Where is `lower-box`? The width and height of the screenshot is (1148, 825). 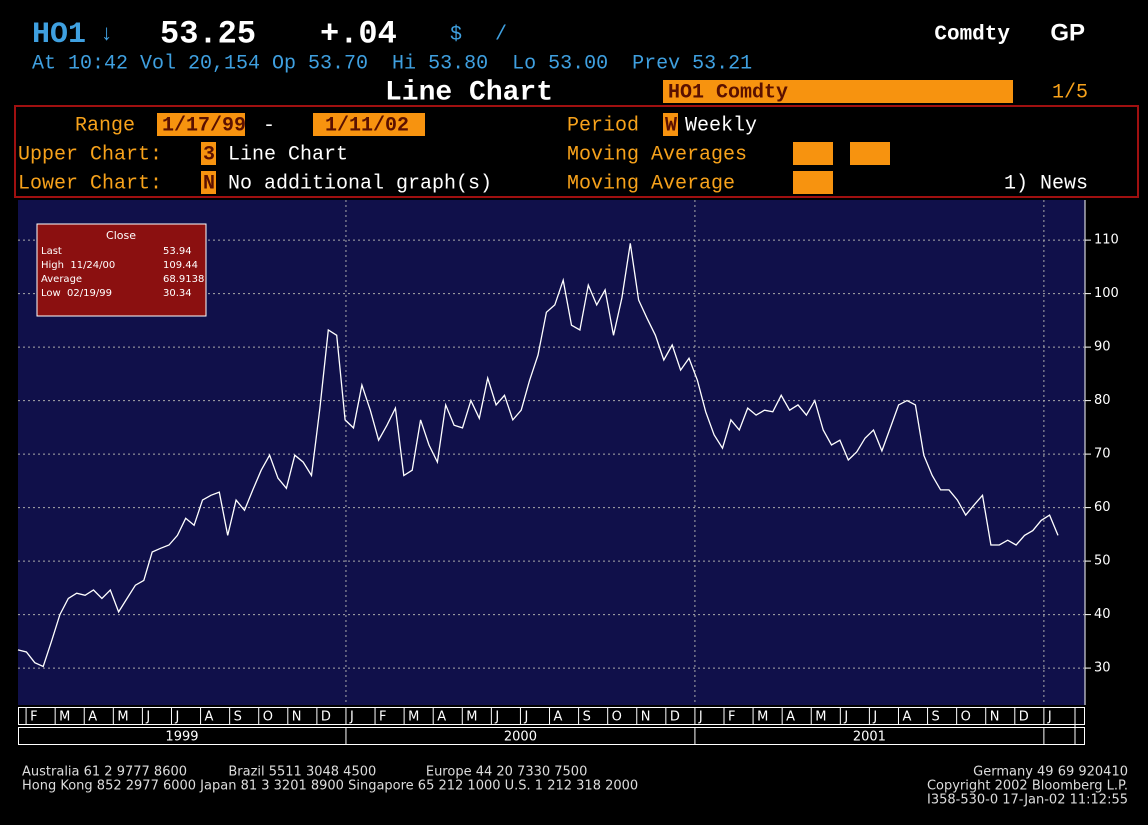
lower-box is located at coordinates (208, 182).